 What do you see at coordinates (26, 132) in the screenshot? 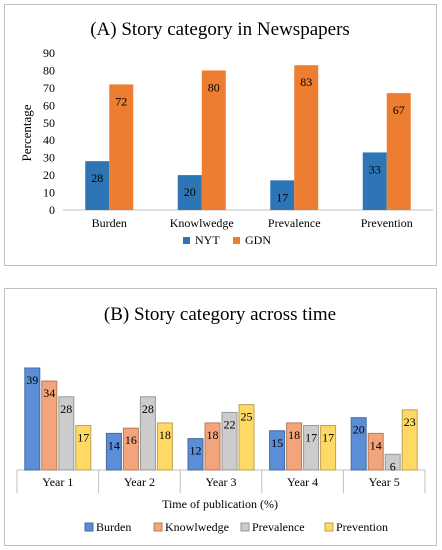
I see `chart-a-y-axis-label: Percentage` at bounding box center [26, 132].